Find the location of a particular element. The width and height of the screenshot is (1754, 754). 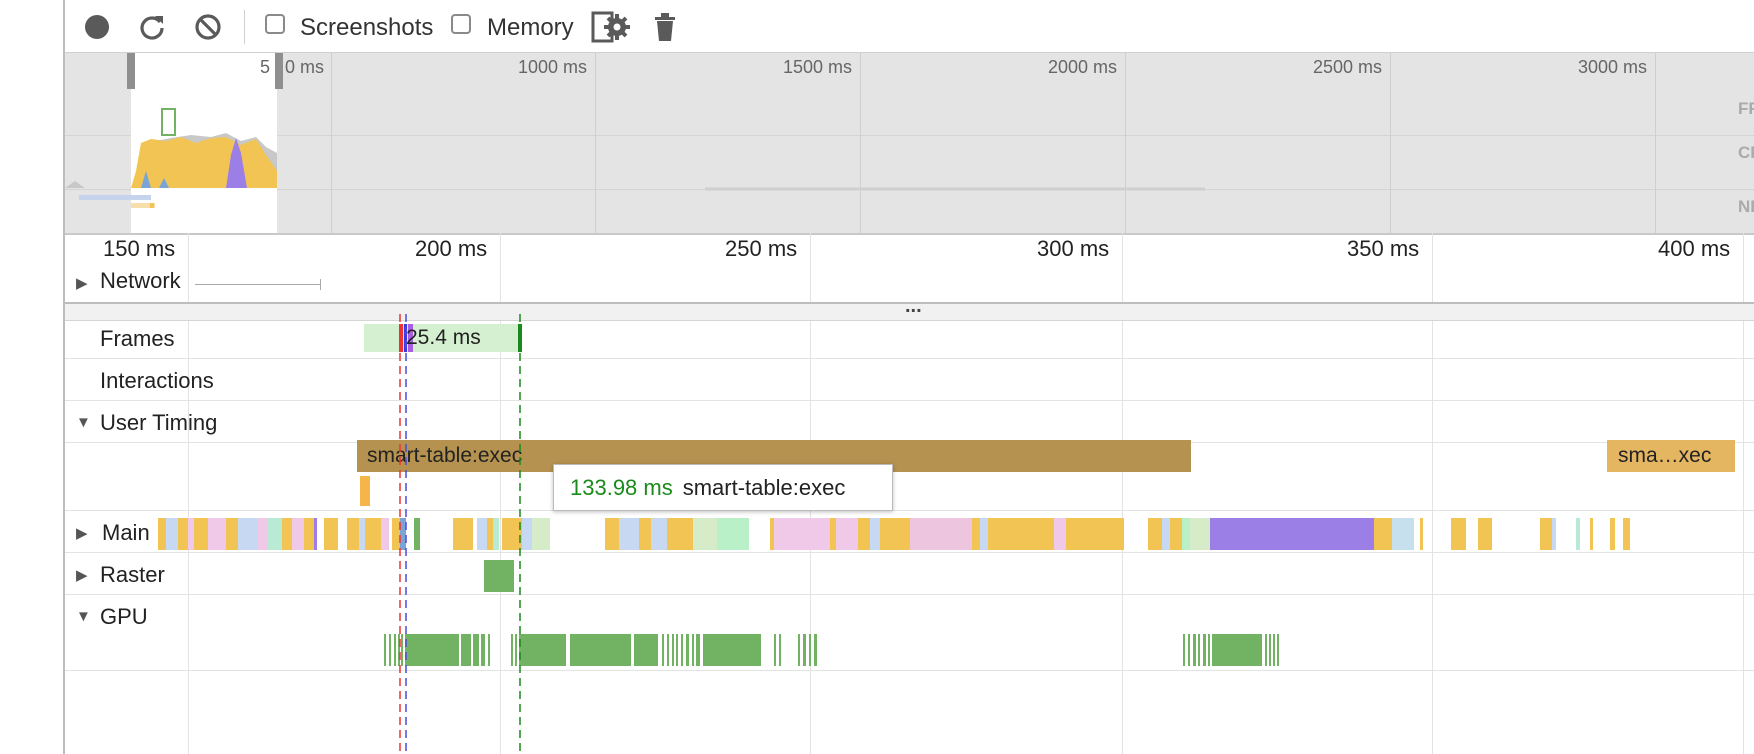

overview-tick-label: 2500 ms is located at coordinates (1348, 67).